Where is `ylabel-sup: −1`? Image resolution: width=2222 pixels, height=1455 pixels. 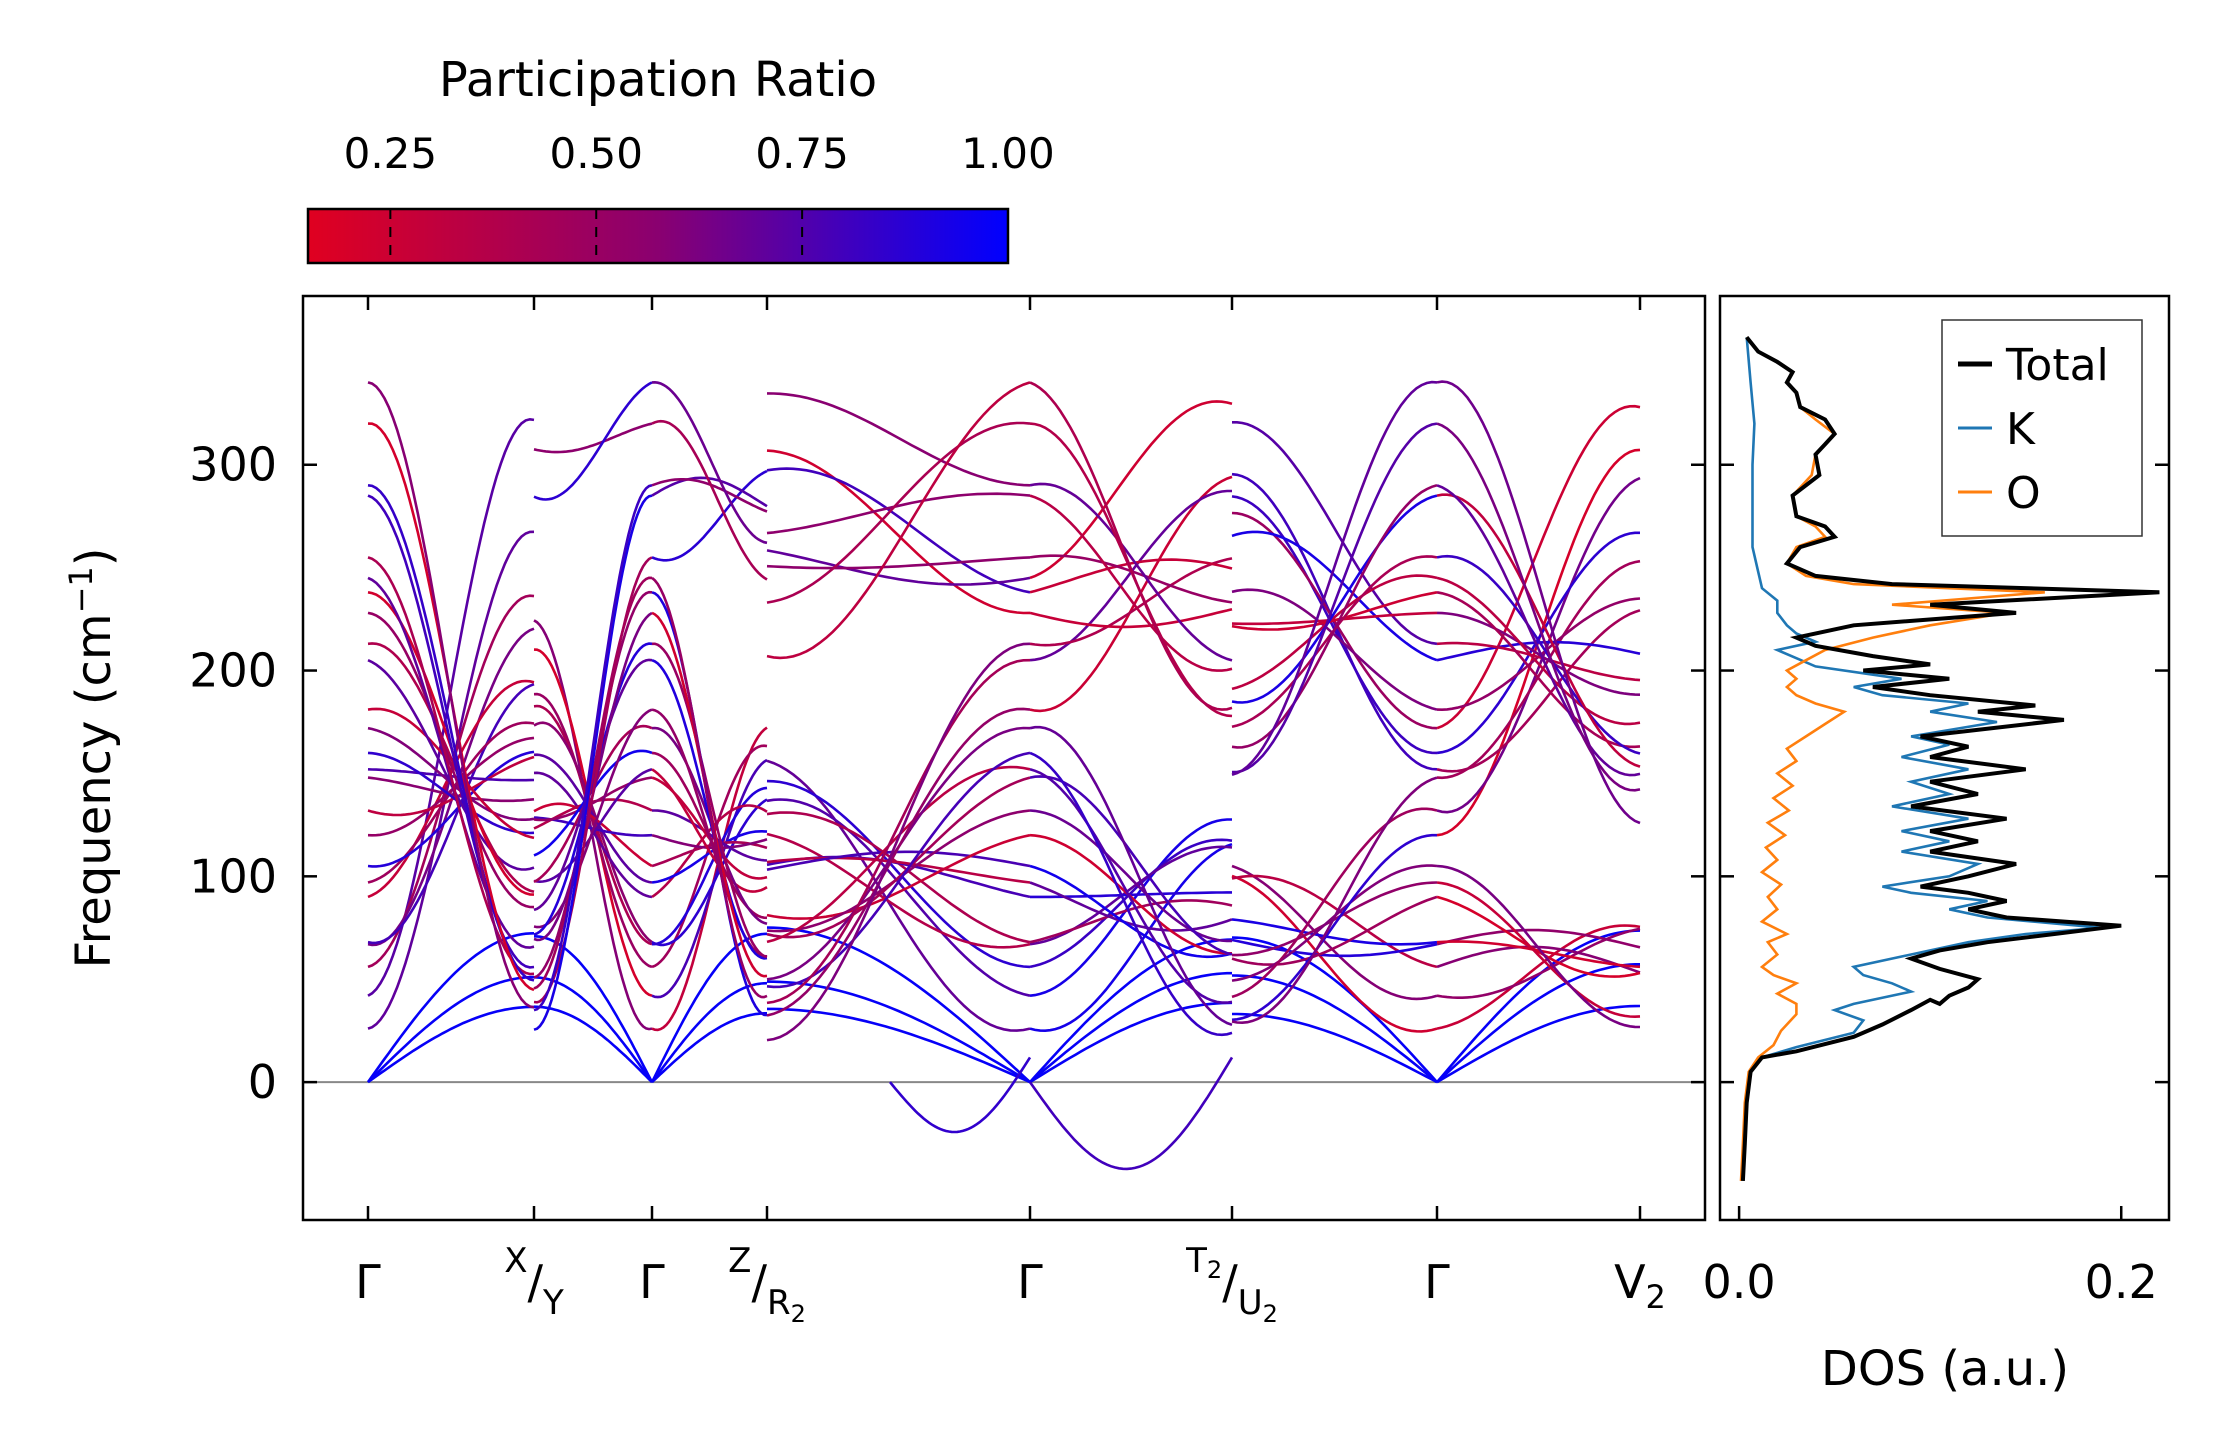 ylabel-sup: −1 is located at coordinates (81, 589).